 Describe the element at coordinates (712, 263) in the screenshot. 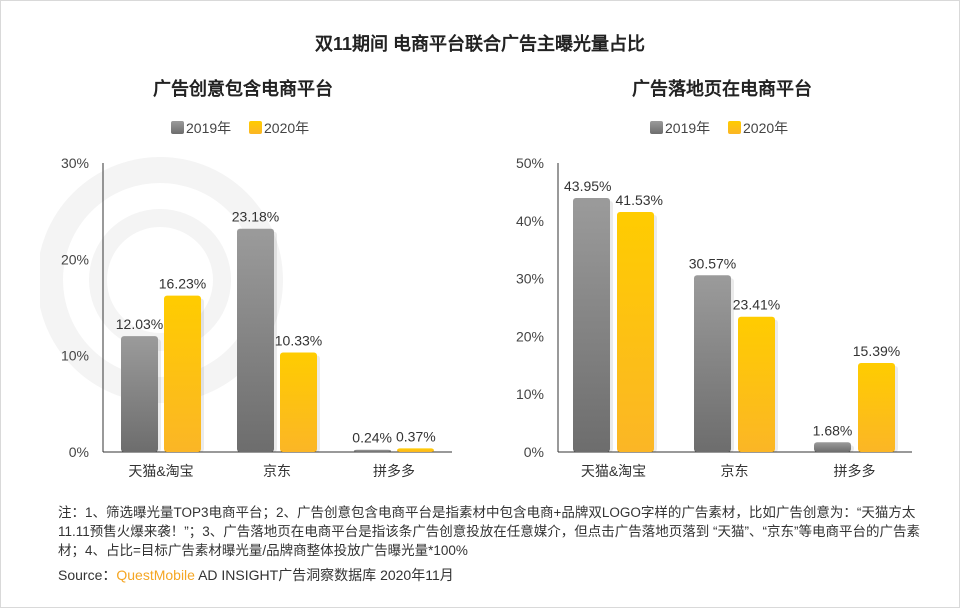

I see `data-label: 30.57%` at that location.